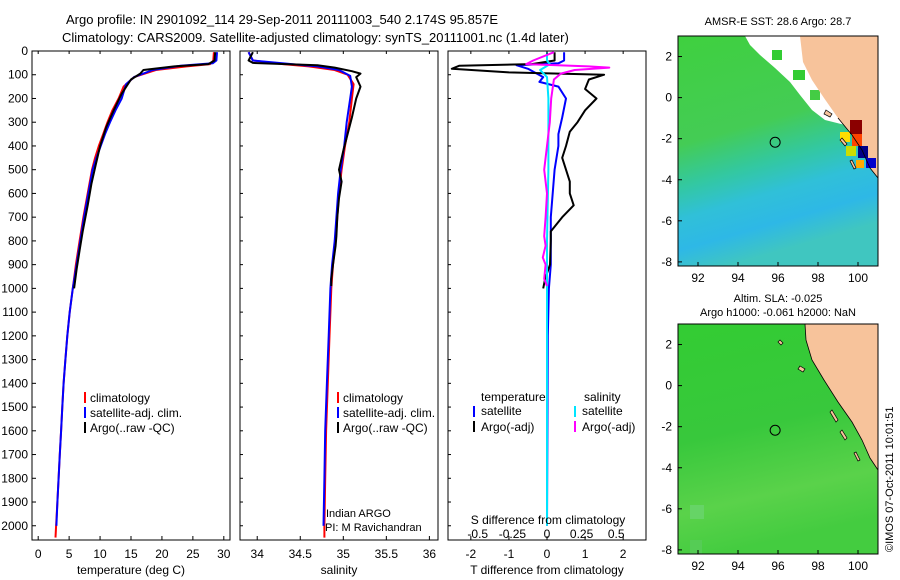  I want to click on sst-map-title: AMSR-E SST: 28.6 Argo: 28.7, so click(778, 22).